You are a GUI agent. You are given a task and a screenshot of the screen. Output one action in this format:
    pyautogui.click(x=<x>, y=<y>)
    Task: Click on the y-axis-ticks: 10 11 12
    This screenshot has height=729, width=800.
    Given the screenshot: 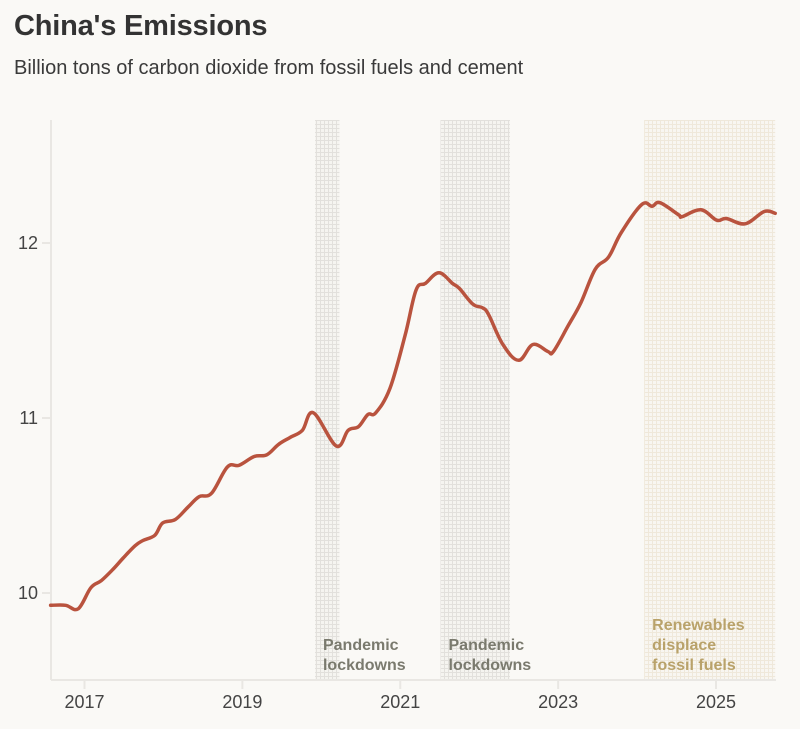 What is the action you would take?
    pyautogui.click(x=34, y=418)
    